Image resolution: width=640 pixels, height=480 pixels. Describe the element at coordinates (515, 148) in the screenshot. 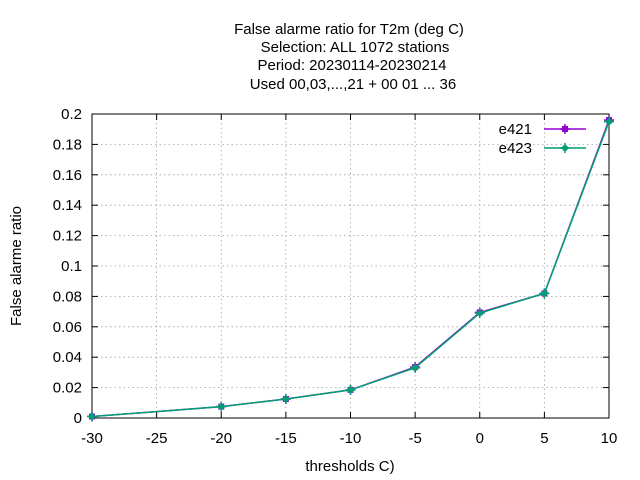

I see `legend-label: e423` at that location.